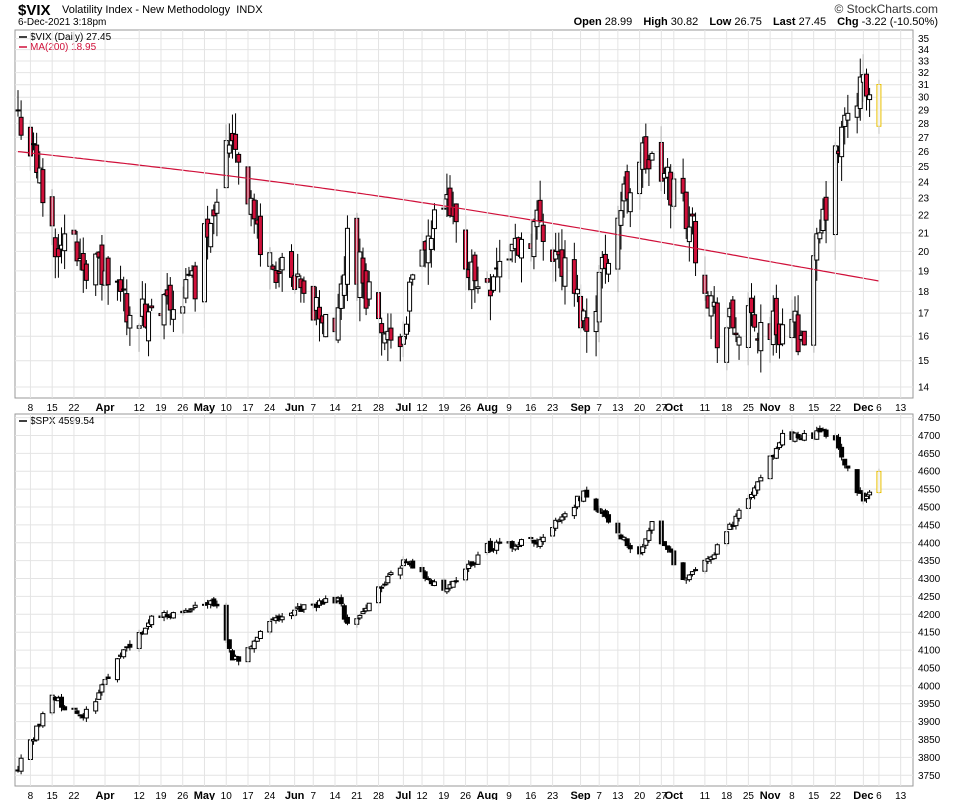 The width and height of the screenshot is (960, 800). Describe the element at coordinates (248, 795) in the screenshot. I see `x-tick-label: 17` at that location.